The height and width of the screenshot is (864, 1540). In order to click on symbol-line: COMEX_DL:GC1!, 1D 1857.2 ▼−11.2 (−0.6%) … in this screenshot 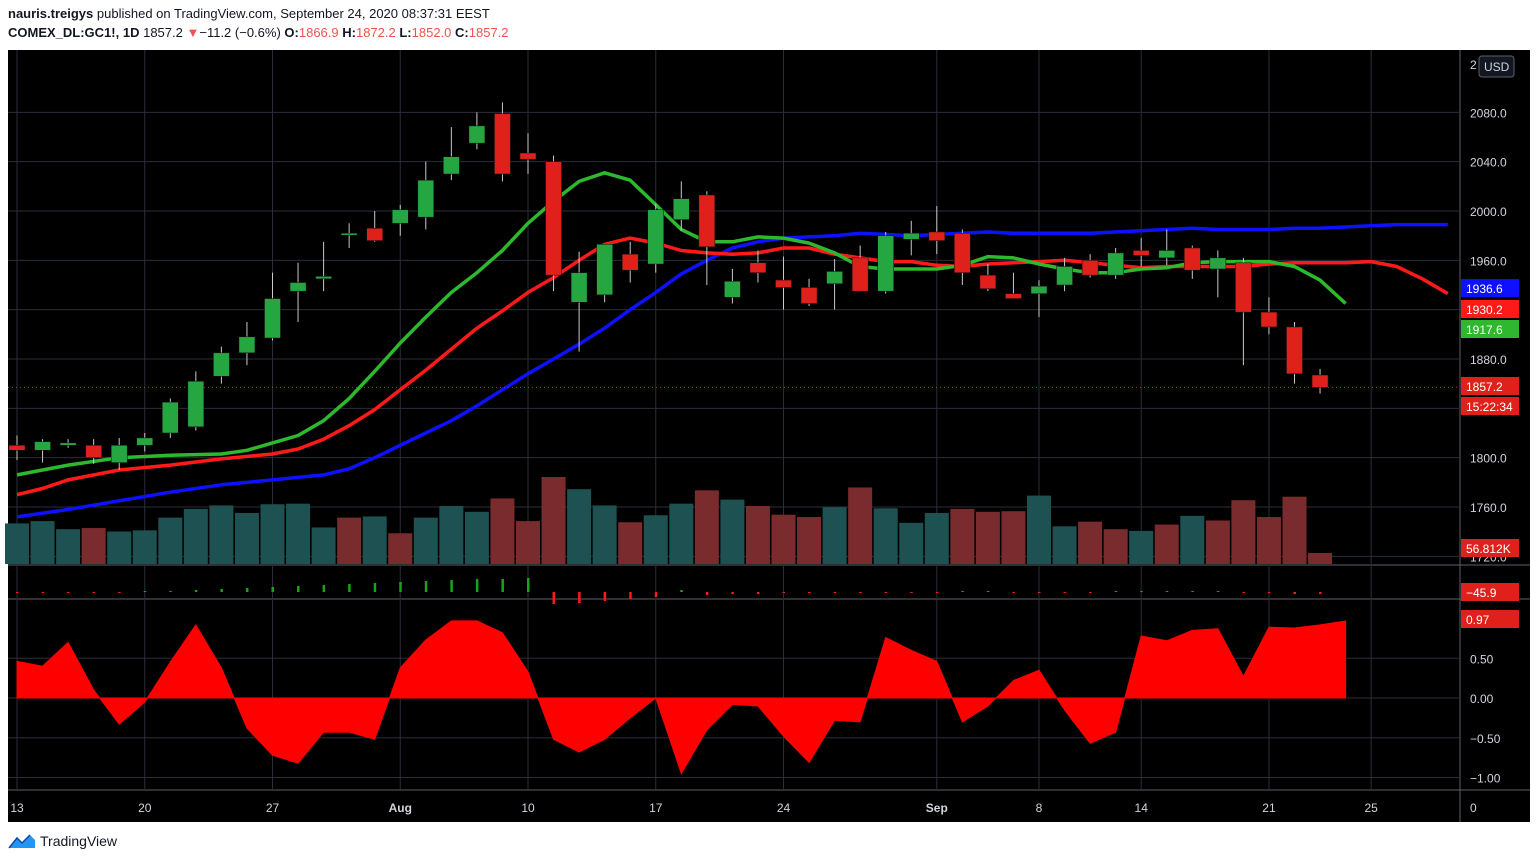, I will do `click(258, 32)`.